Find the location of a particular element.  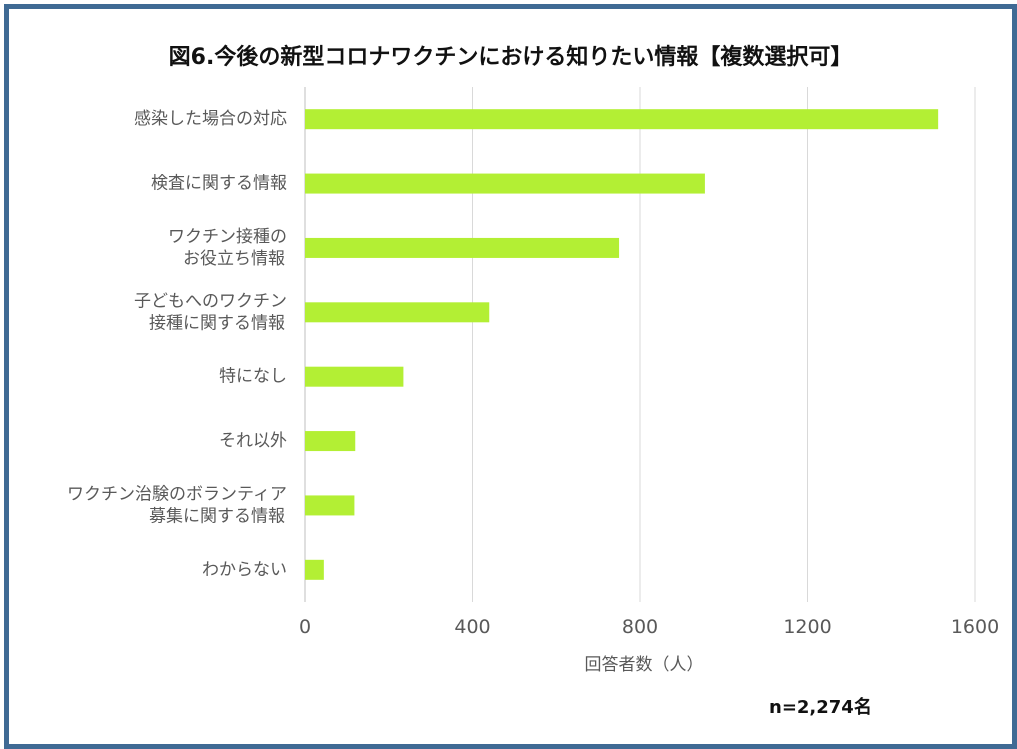

x-tick-label: 400 is located at coordinates (472, 627).